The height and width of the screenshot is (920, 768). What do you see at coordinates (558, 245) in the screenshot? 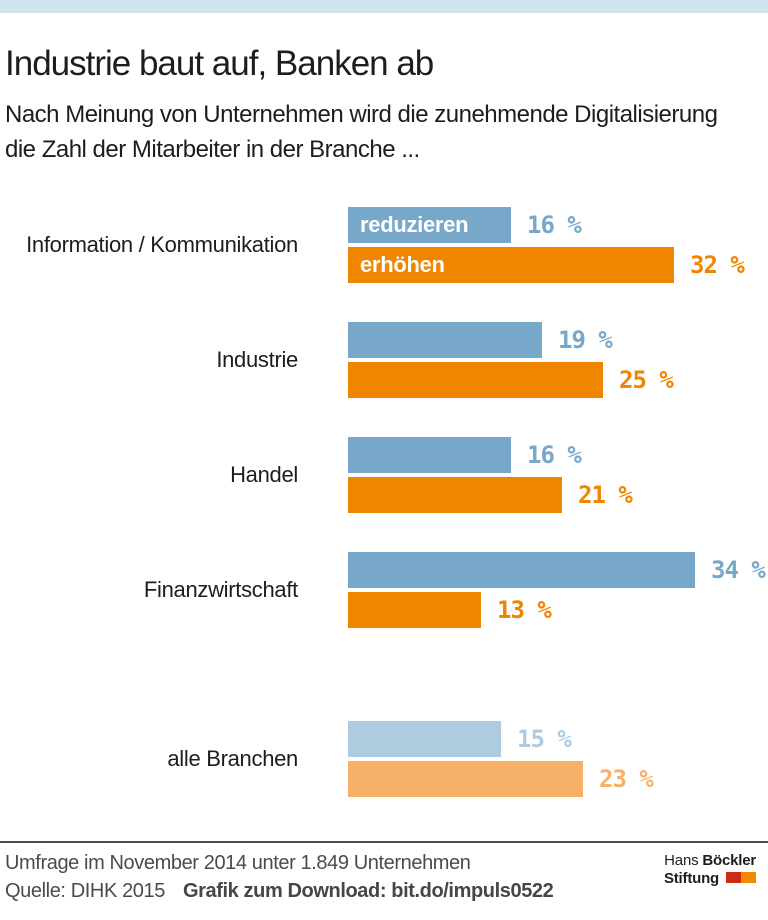
I see `bar-pair: reduzieren 16 % erhöhen 32 %` at bounding box center [558, 245].